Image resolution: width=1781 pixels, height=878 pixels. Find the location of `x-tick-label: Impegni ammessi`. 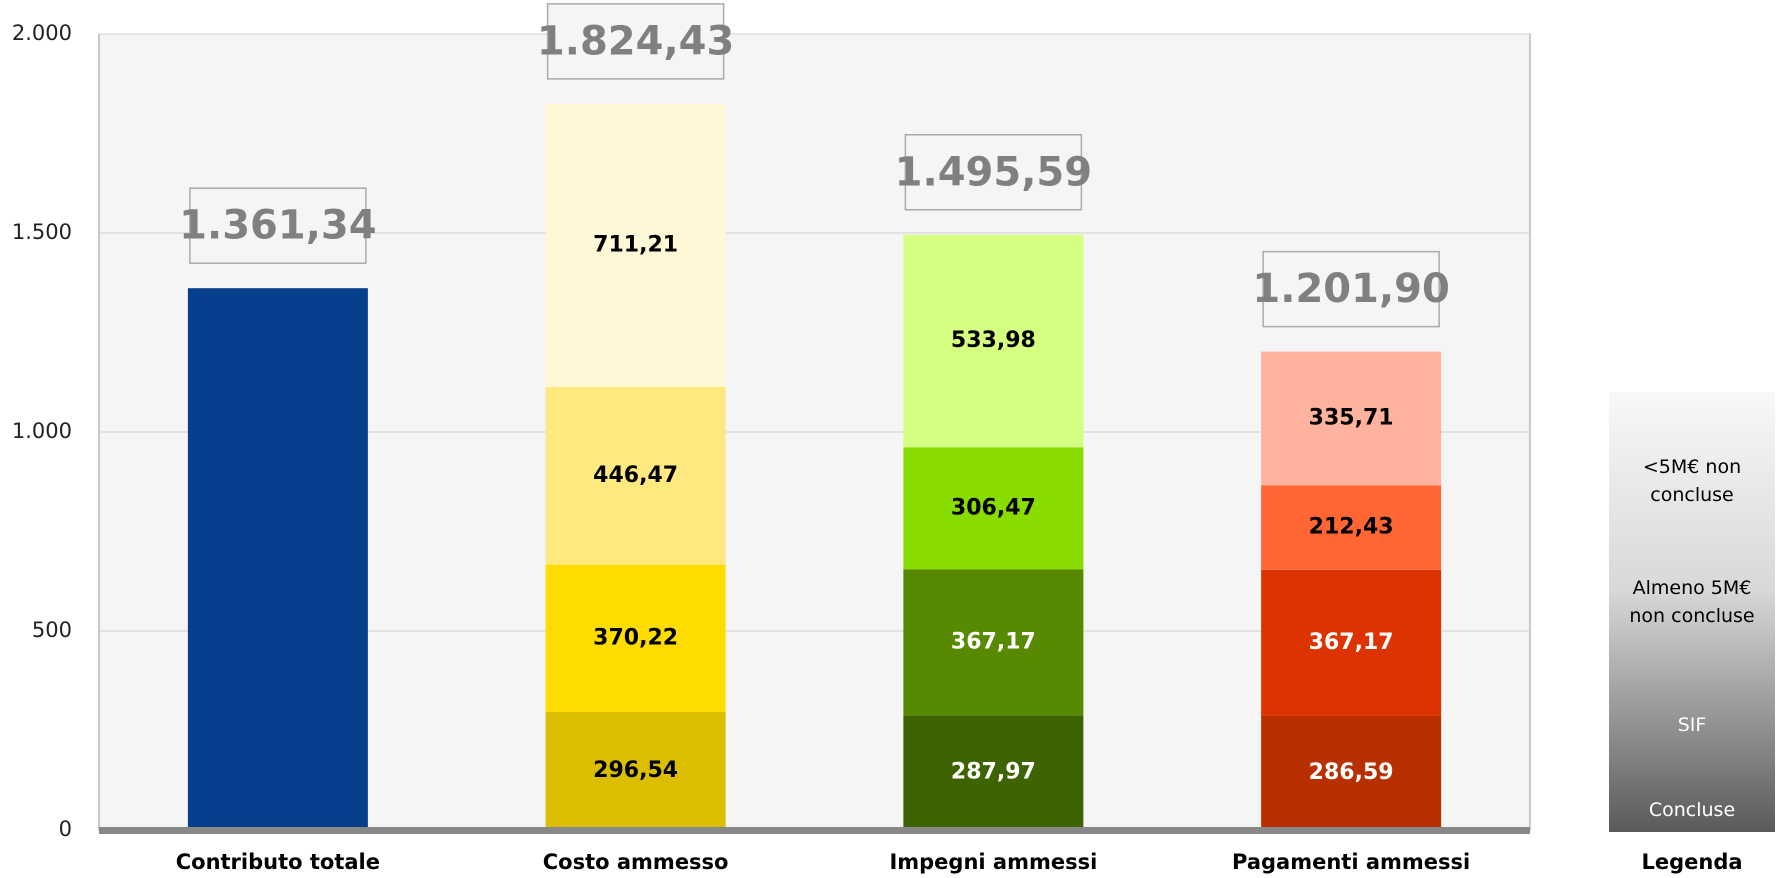

x-tick-label: Impegni ammessi is located at coordinates (993, 862).